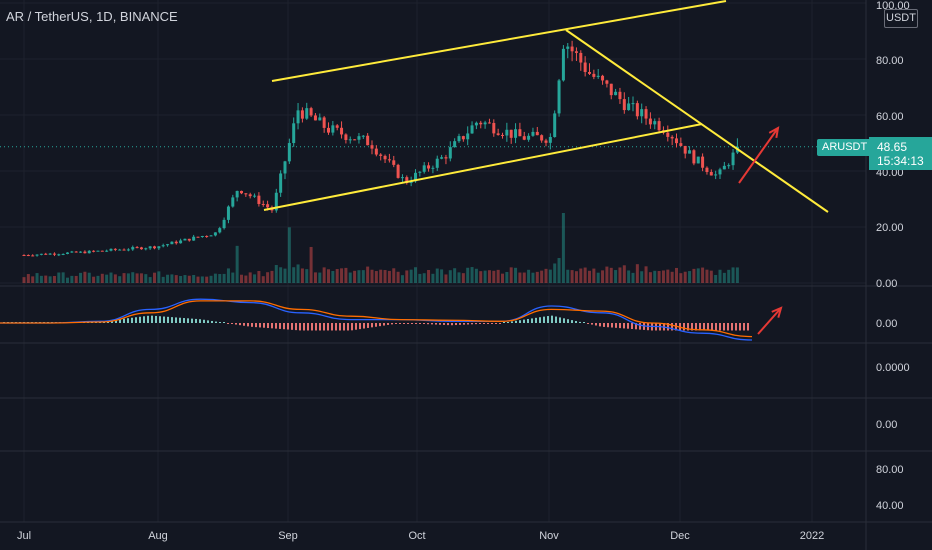 Image resolution: width=932 pixels, height=550 pixels. I want to click on macd-arrow-head, so click(777, 312).